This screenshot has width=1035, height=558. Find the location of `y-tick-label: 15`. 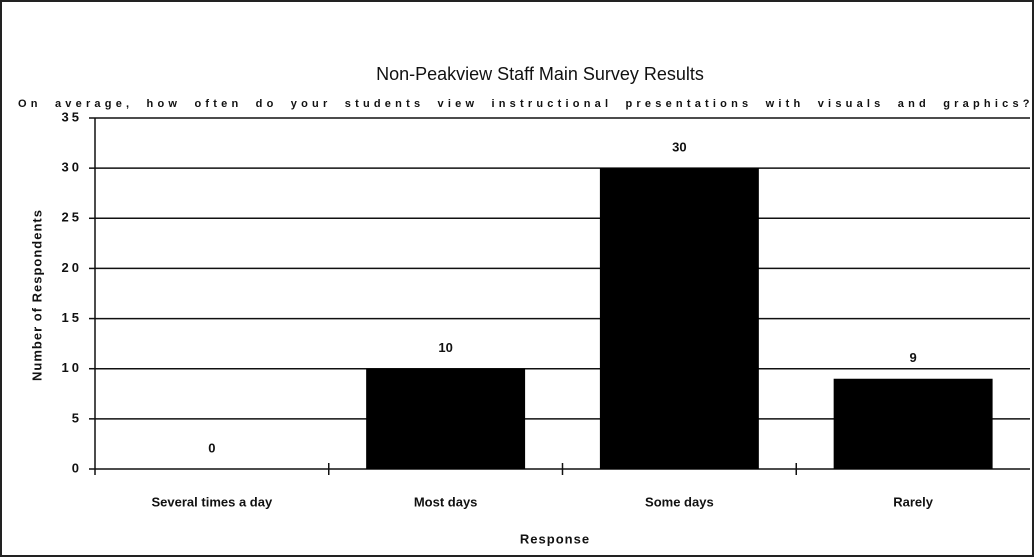

y-tick-label: 15 is located at coordinates (72, 317).